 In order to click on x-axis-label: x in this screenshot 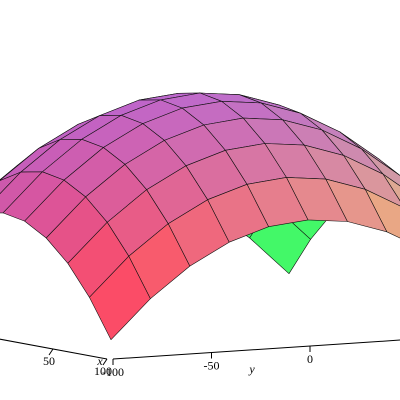, I will do `click(99, 361)`.